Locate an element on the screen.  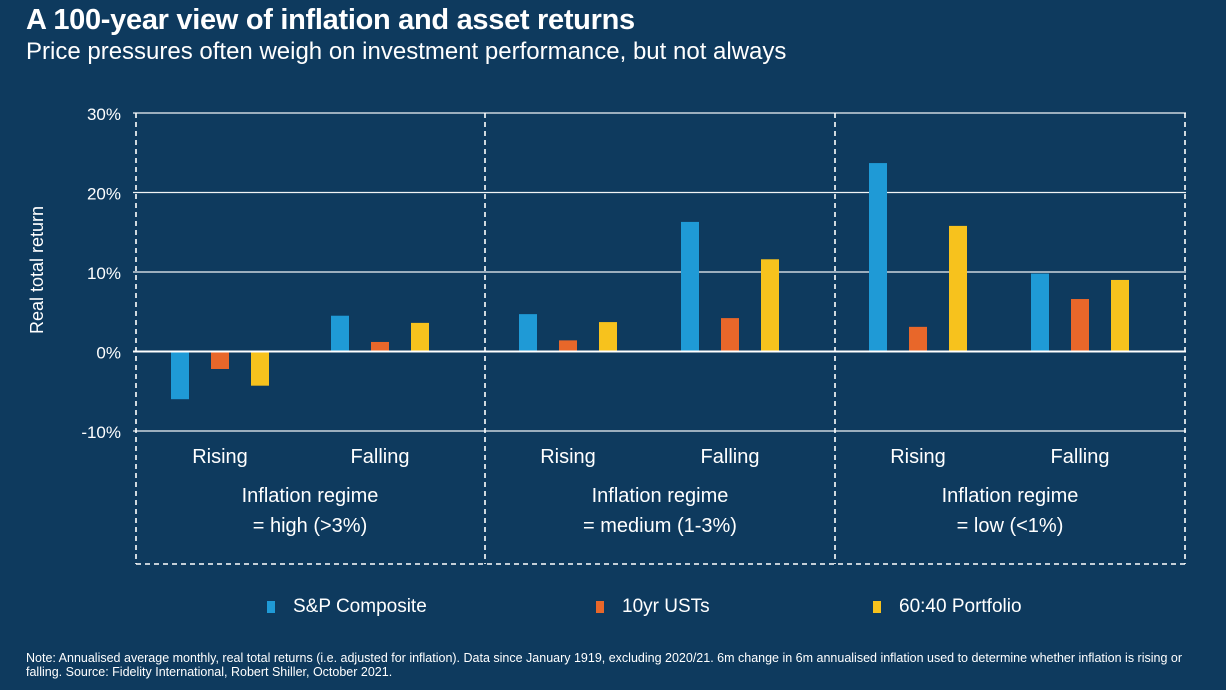
legend-item-10yr-usts: 10yr USTs is located at coordinates (653, 607).